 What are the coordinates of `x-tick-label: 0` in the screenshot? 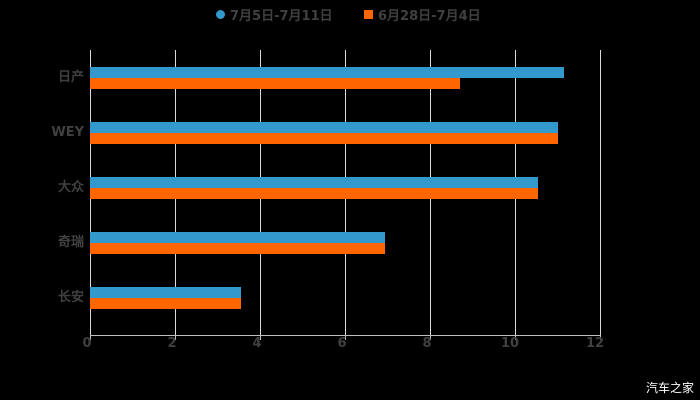 It's located at (87, 343).